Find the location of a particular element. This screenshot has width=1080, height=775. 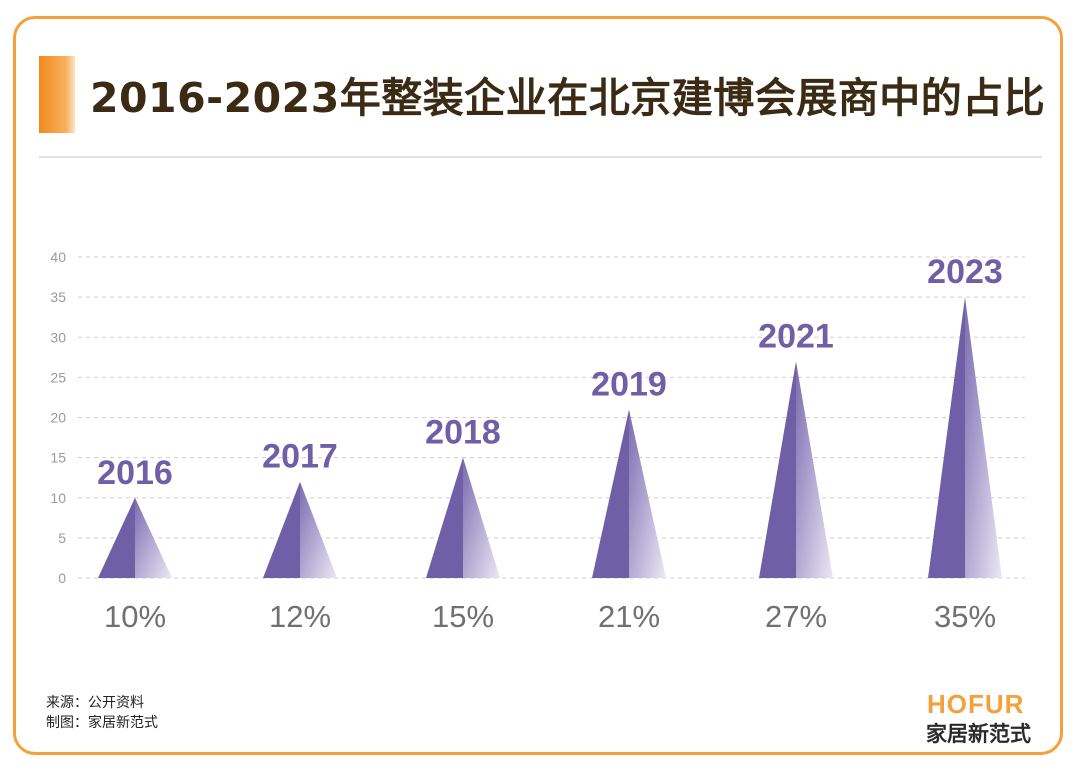

y-tick-label: 10 is located at coordinates (58, 498).